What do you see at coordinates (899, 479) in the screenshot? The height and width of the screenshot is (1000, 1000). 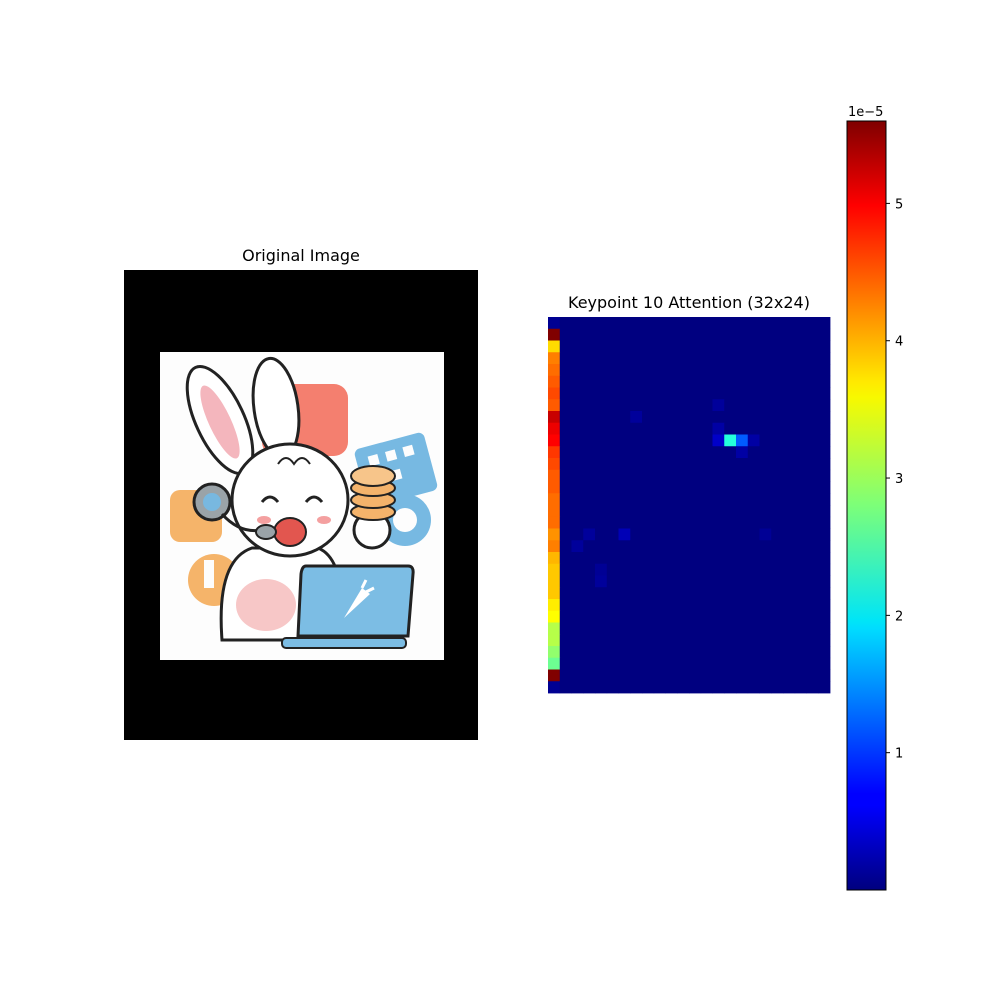 I see `colorbar-tick-label: 3` at bounding box center [899, 479].